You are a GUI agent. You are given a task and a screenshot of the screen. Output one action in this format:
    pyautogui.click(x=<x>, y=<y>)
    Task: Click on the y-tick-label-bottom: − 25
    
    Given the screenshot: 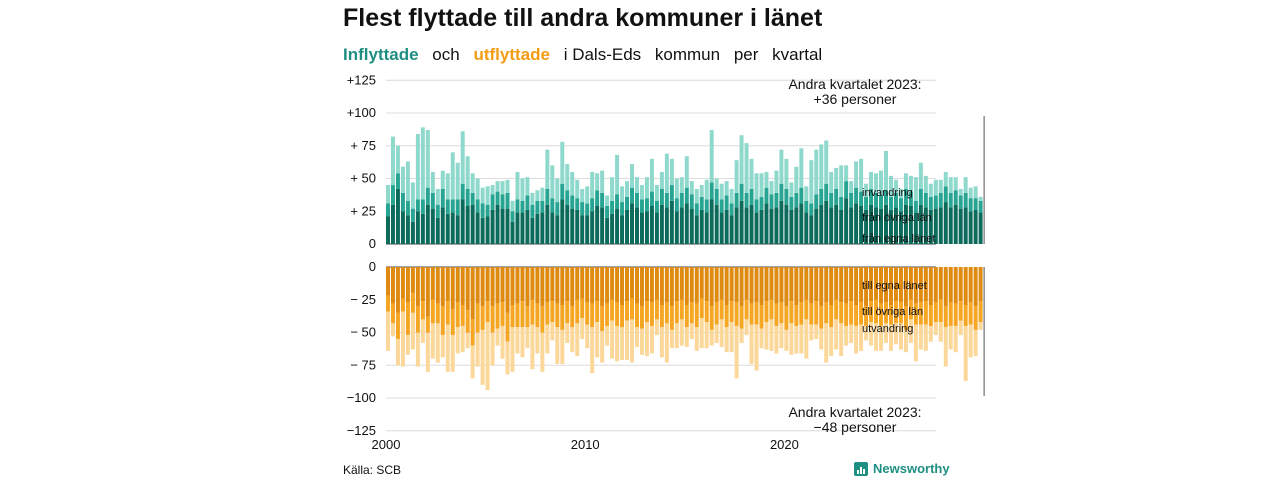 What is the action you would take?
    pyautogui.click(x=363, y=299)
    